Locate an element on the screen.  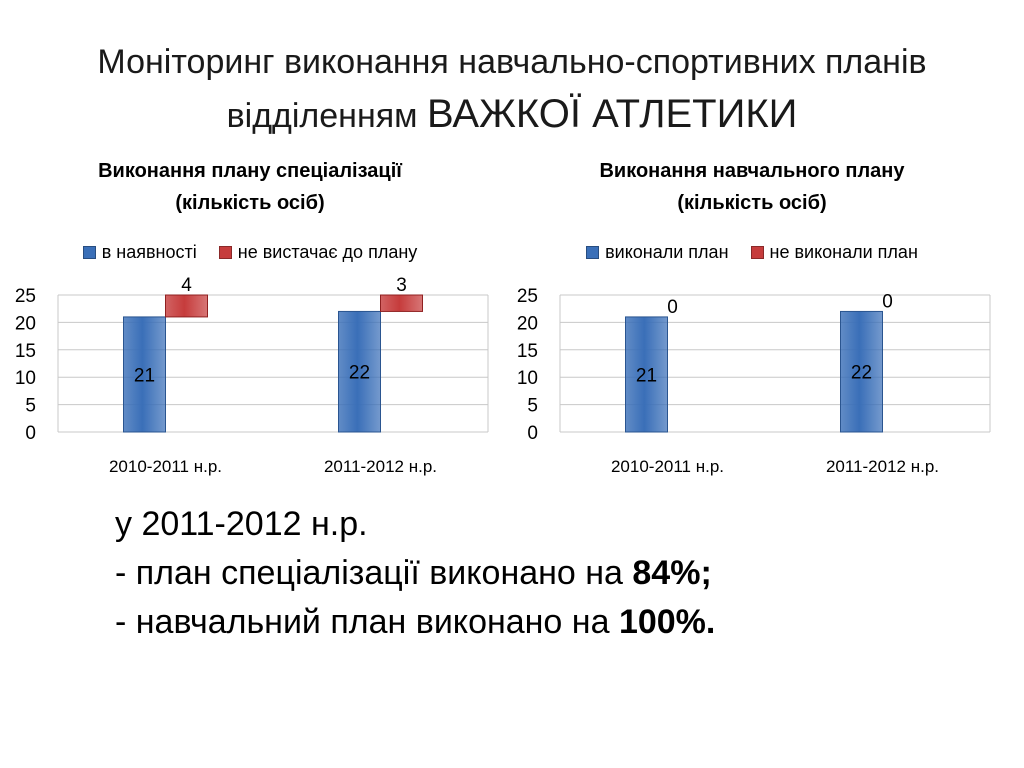
chart-legend: виконали план не виконали план is located at coordinates (752, 252).